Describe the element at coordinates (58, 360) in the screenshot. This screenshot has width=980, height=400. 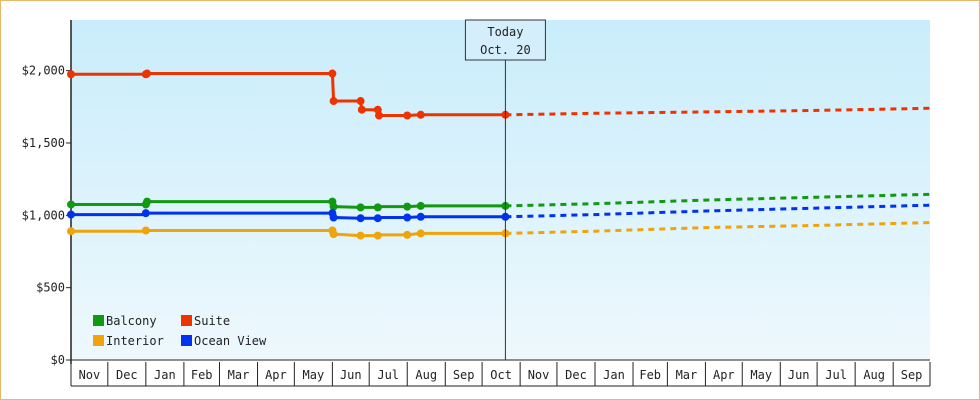
I see `y-tick-label: $0` at that location.